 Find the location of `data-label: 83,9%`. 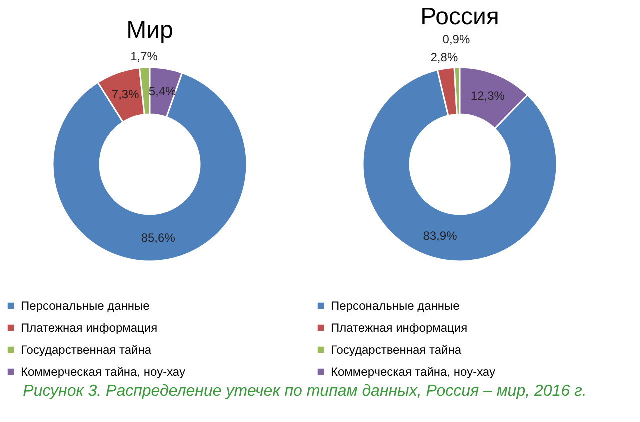

data-label: 83,9% is located at coordinates (440, 235).